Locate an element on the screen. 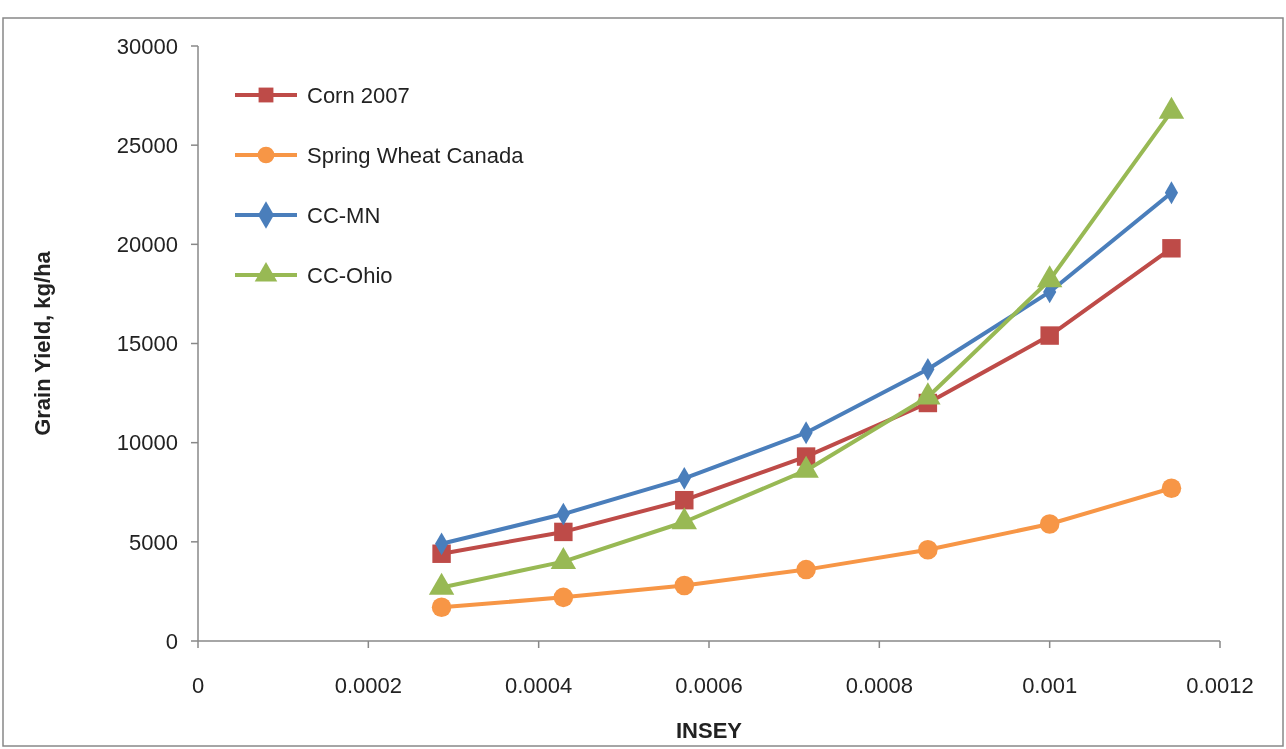  x-tick-label: 0.0004 is located at coordinates (539, 685).